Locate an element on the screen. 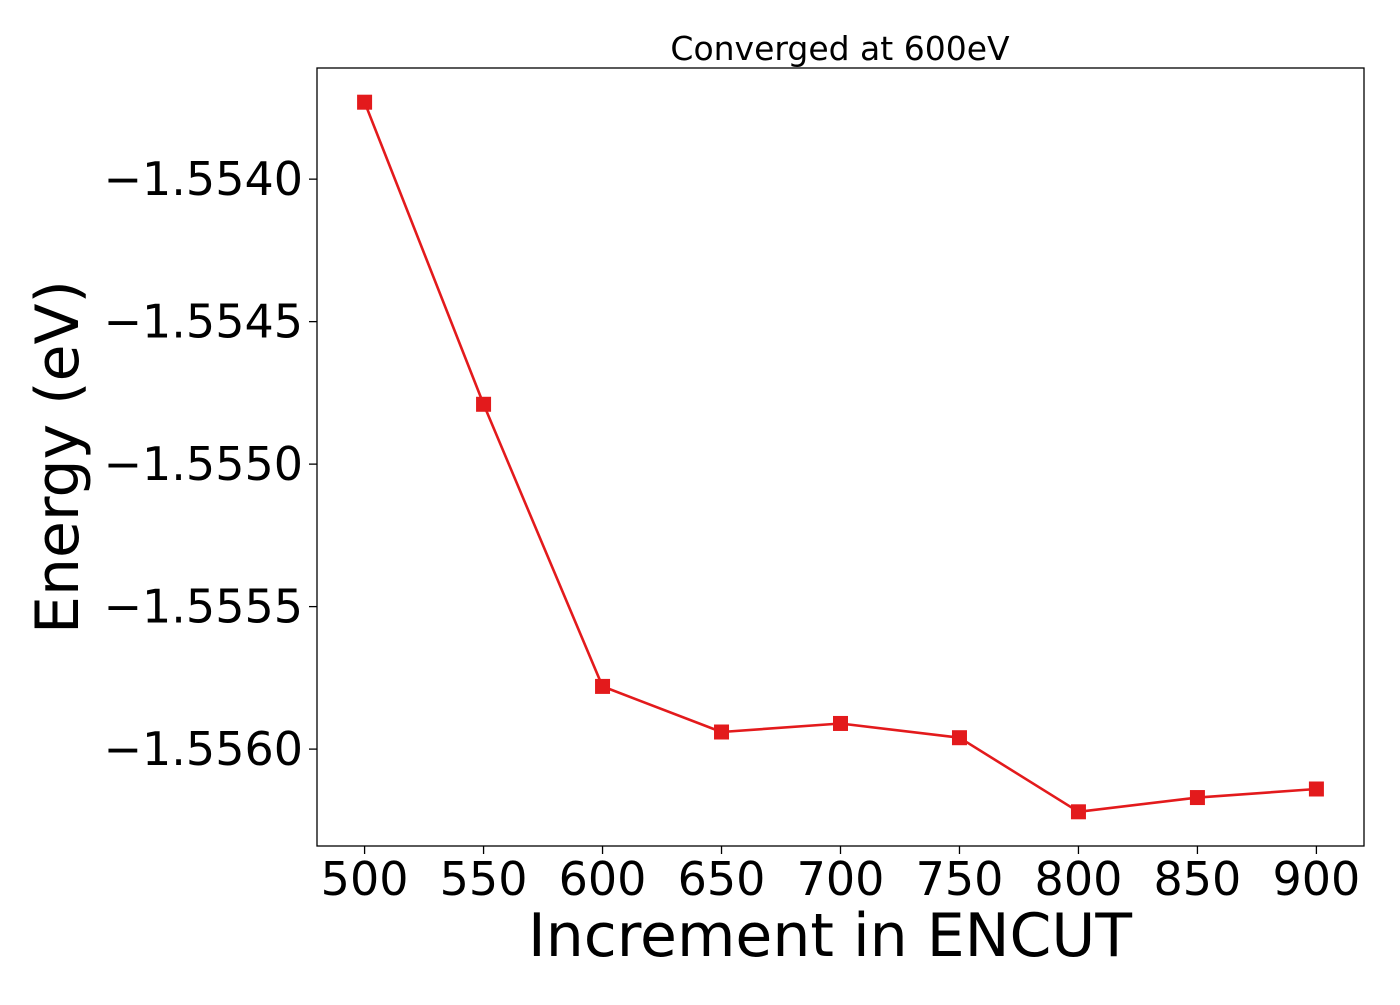 This screenshot has width=1400, height=1005. x-tick-label: 900 is located at coordinates (1317, 879).